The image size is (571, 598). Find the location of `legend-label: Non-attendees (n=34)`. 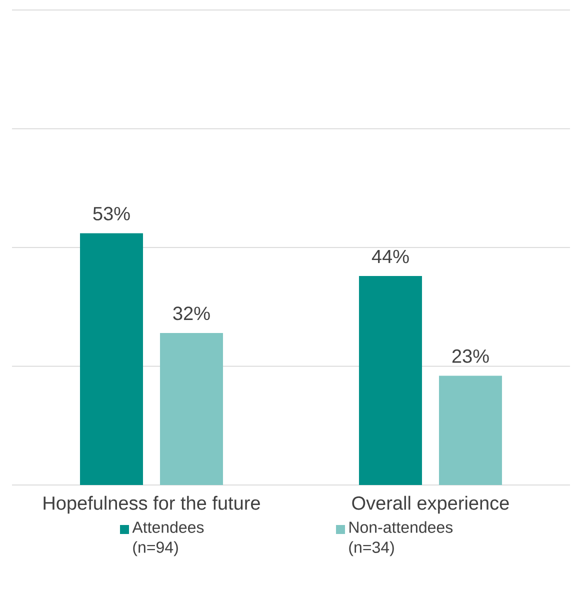

legend-label: Non-attendees (n=34) is located at coordinates (401, 538).